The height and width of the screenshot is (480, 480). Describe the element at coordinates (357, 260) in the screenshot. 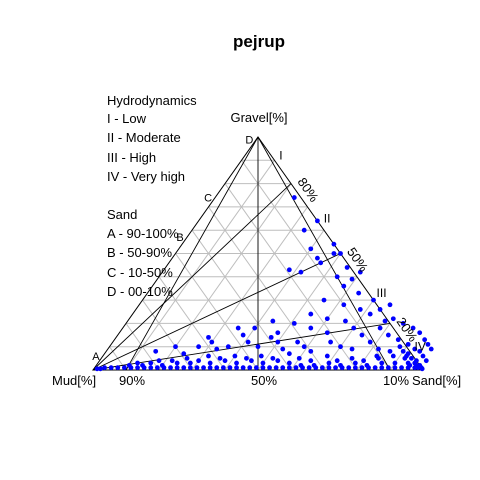

I see `gravel-tick-label: 50%` at that location.